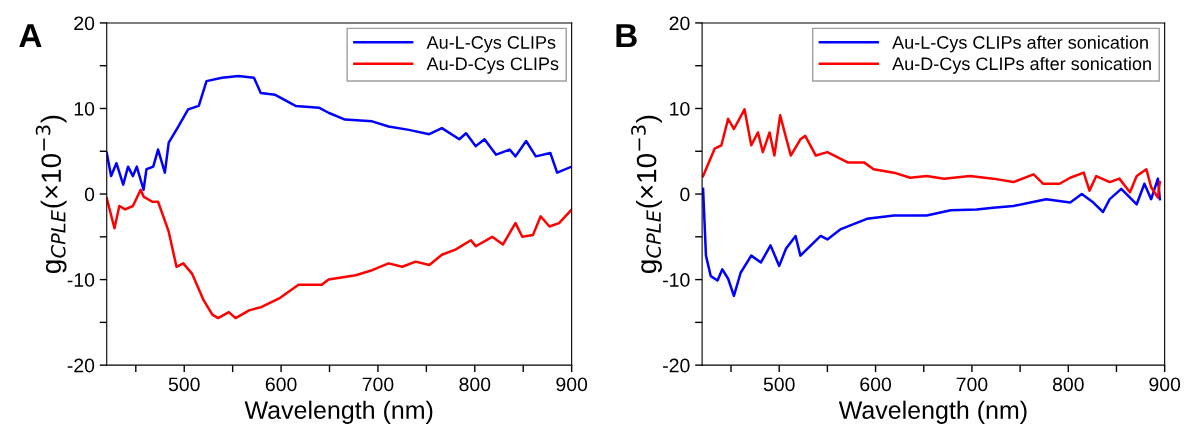  What do you see at coordinates (491, 44) in the screenshot?
I see `legend-label: Au-L-Cys CLIPs` at bounding box center [491, 44].